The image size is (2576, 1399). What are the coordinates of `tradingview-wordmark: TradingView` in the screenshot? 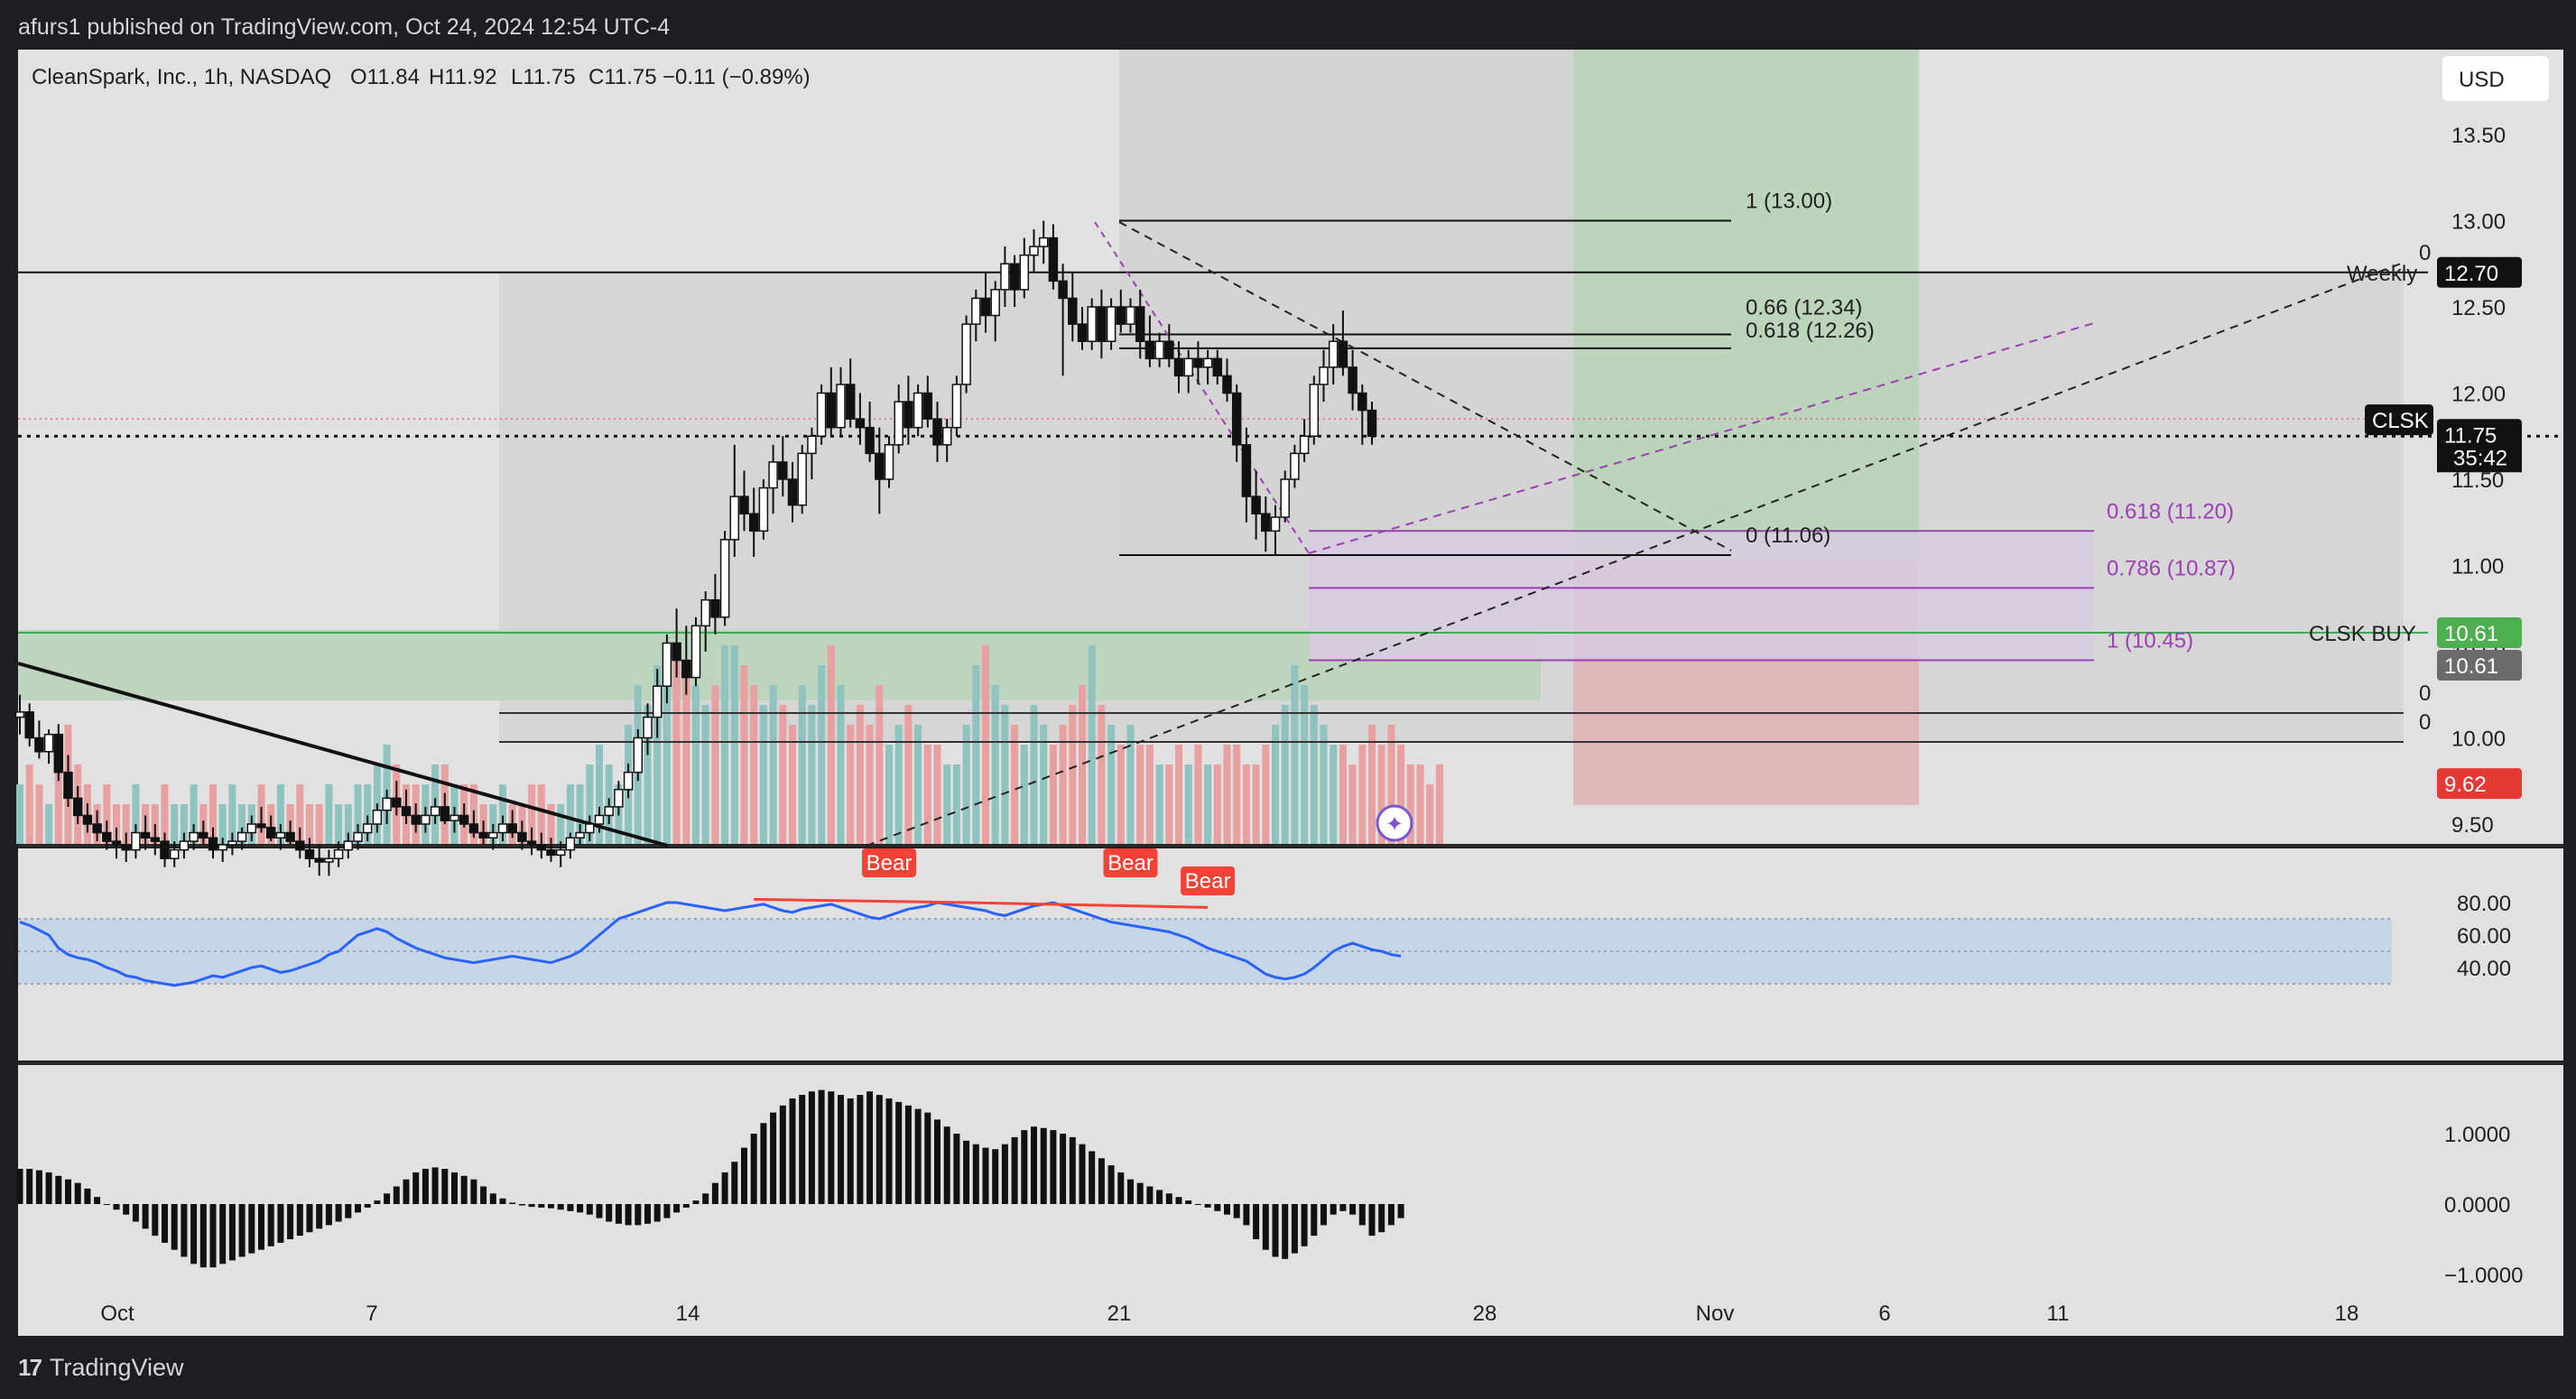 It's located at (117, 1368).